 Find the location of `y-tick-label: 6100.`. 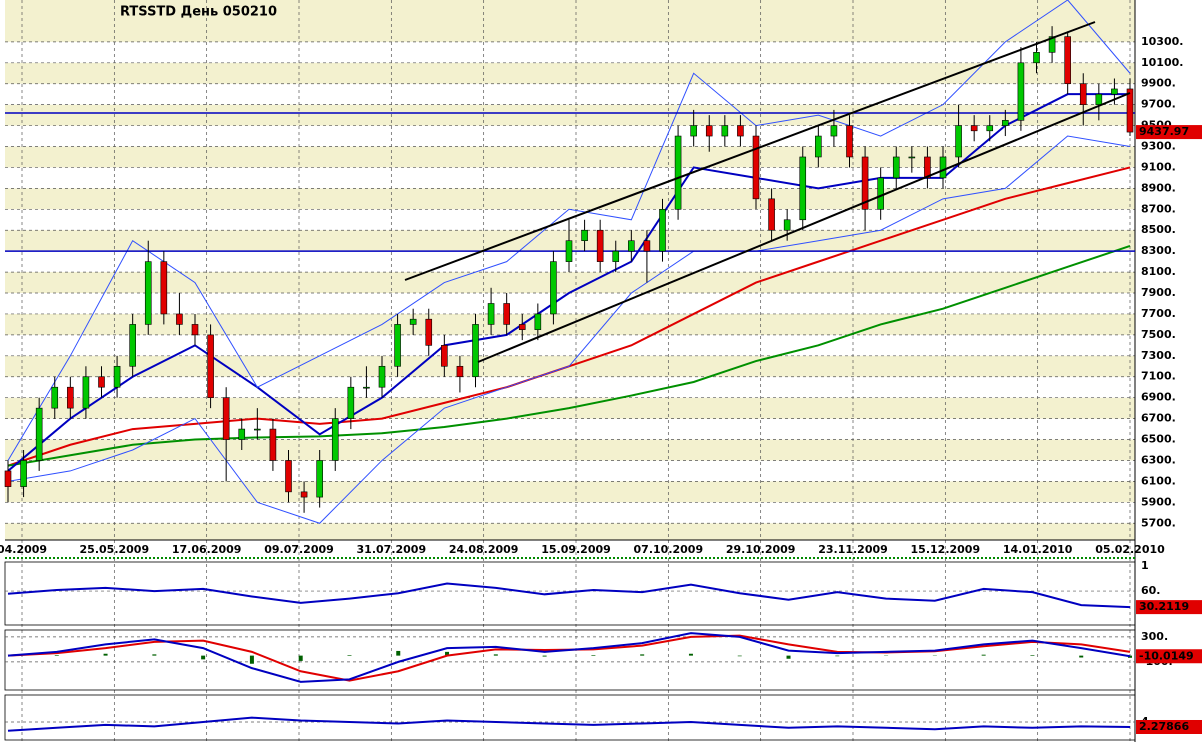

y-tick-label: 6100. is located at coordinates (1158, 480).